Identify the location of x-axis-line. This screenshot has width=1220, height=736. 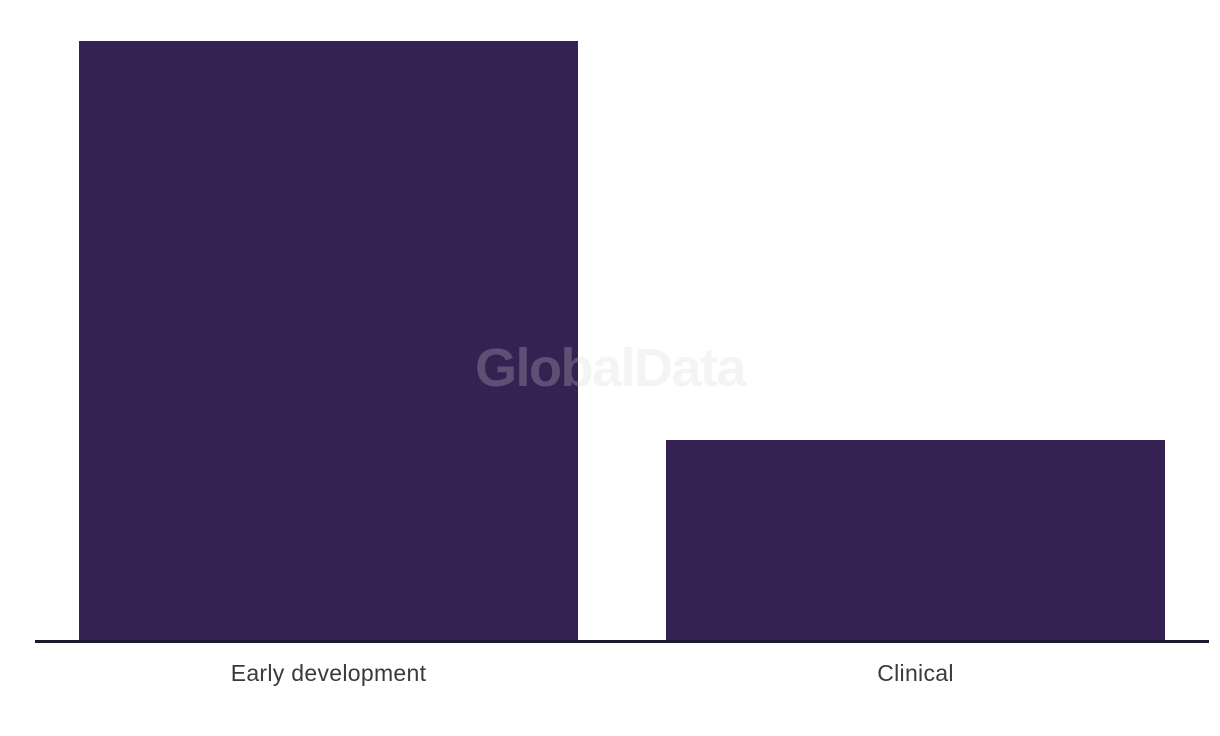
(622, 641).